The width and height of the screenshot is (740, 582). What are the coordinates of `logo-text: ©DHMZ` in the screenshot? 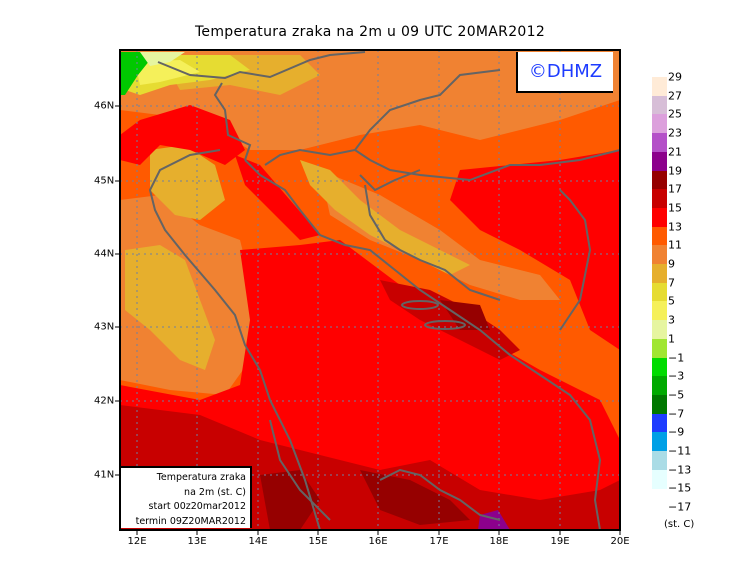 It's located at (565, 71).